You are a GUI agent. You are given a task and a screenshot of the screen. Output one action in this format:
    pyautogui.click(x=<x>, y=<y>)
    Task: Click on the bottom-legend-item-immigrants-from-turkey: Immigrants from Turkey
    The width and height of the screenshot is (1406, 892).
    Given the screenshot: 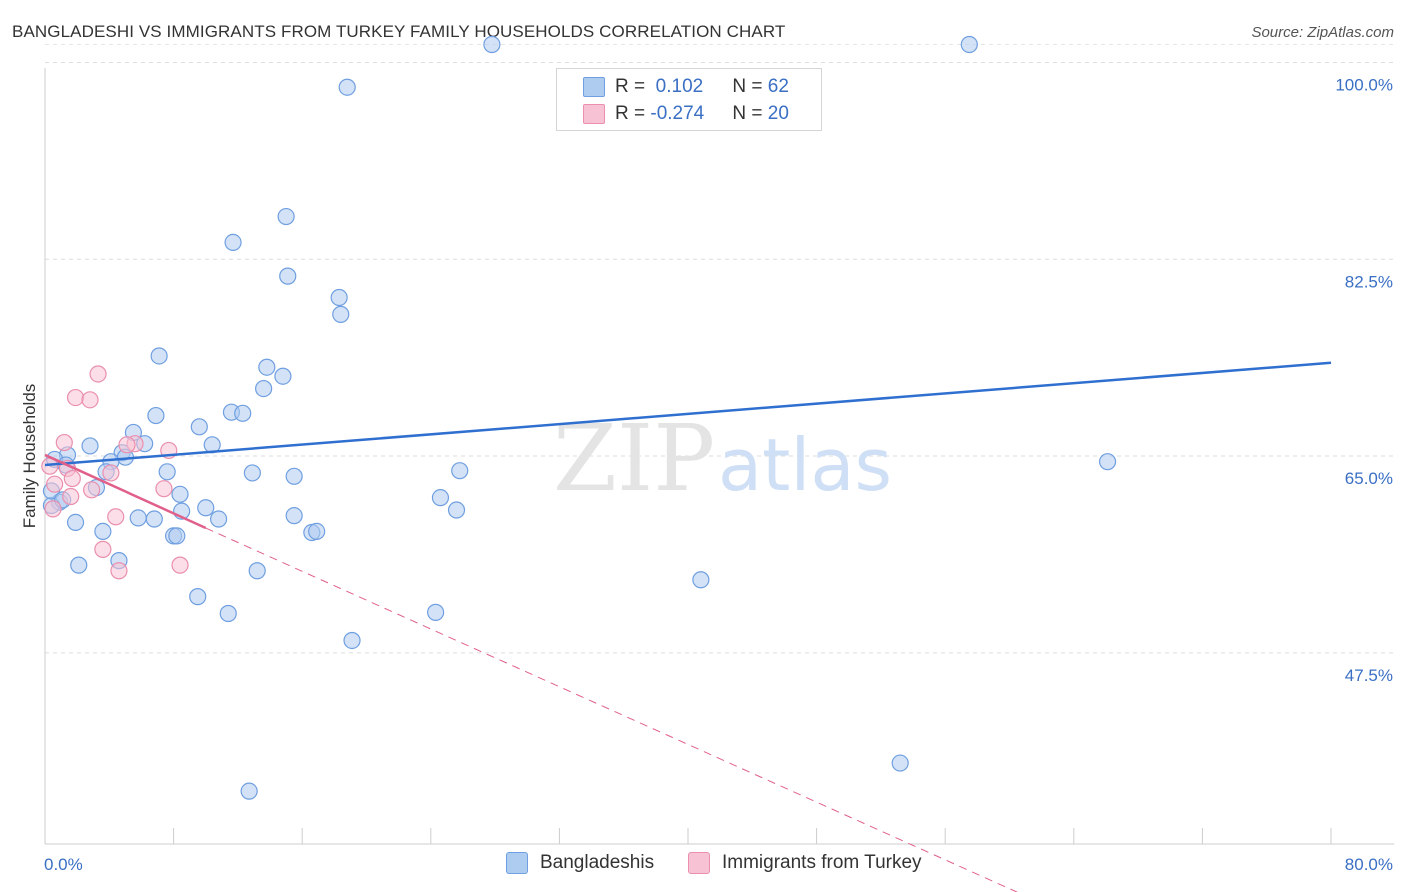 What is the action you would take?
    pyautogui.click(x=805, y=863)
    